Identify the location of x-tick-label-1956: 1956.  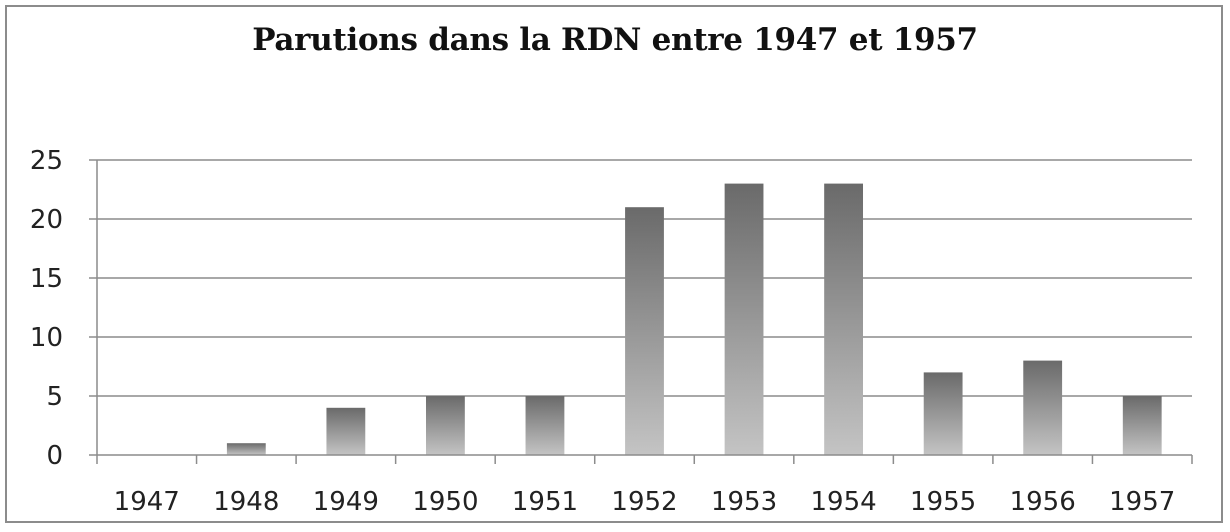
(1043, 502).